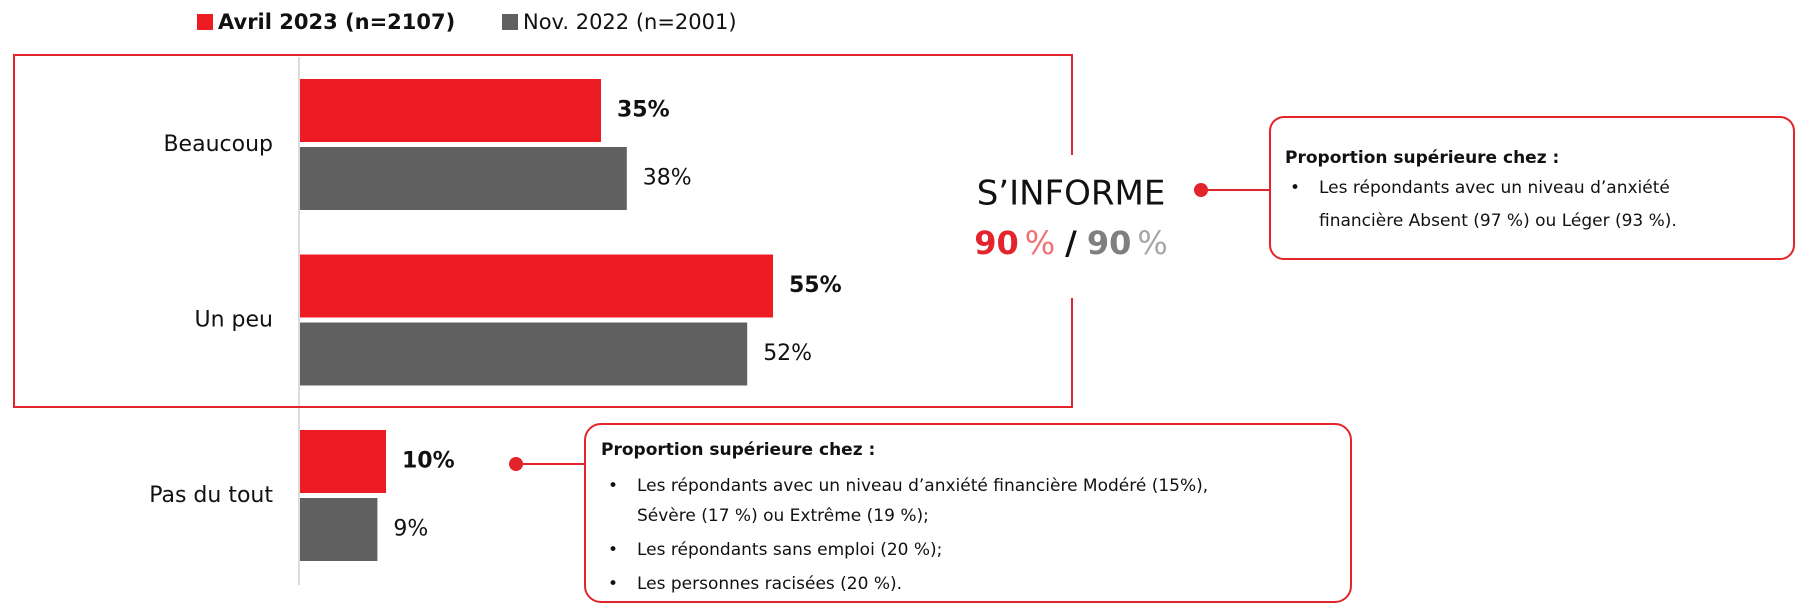 This screenshot has width=1798, height=605. What do you see at coordinates (1109, 243) in the screenshot?
I see `summary-previous: 90` at bounding box center [1109, 243].